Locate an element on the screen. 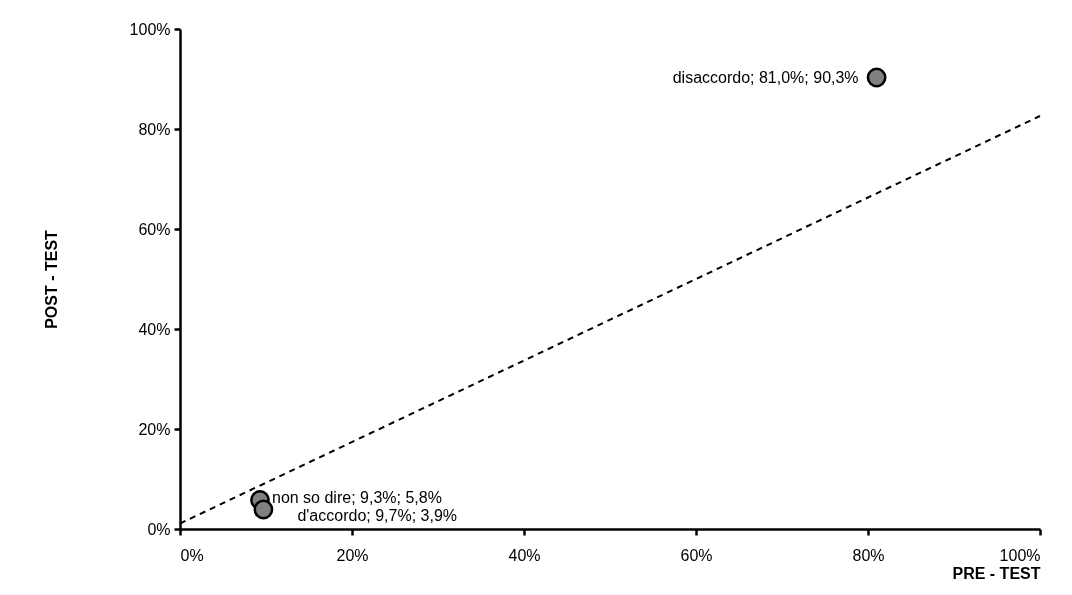 The width and height of the screenshot is (1072, 595). y-axis-title: POST - TEST is located at coordinates (51, 279).